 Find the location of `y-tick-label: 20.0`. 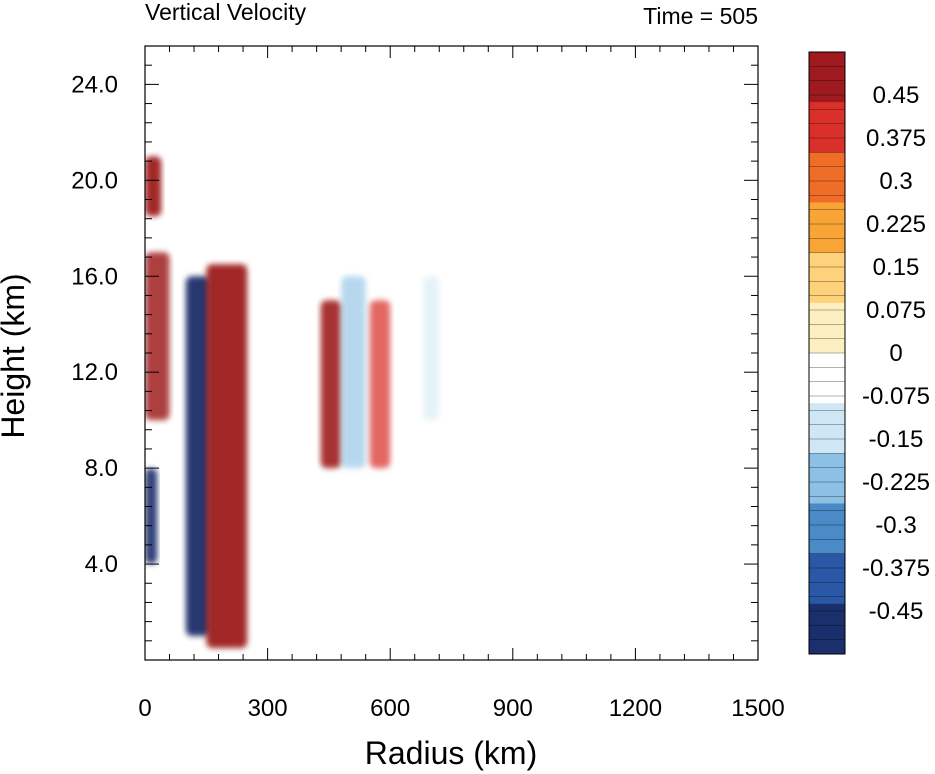

y-tick-label: 20.0 is located at coordinates (94, 180).